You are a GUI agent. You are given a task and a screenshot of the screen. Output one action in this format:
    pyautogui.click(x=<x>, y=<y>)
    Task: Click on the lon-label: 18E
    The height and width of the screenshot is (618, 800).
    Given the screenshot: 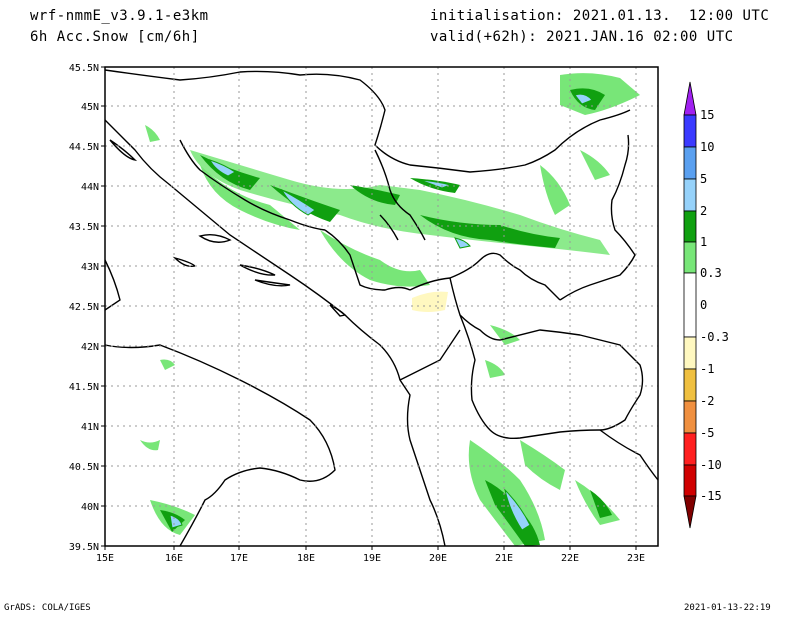 What is the action you would take?
    pyautogui.click(x=306, y=558)
    